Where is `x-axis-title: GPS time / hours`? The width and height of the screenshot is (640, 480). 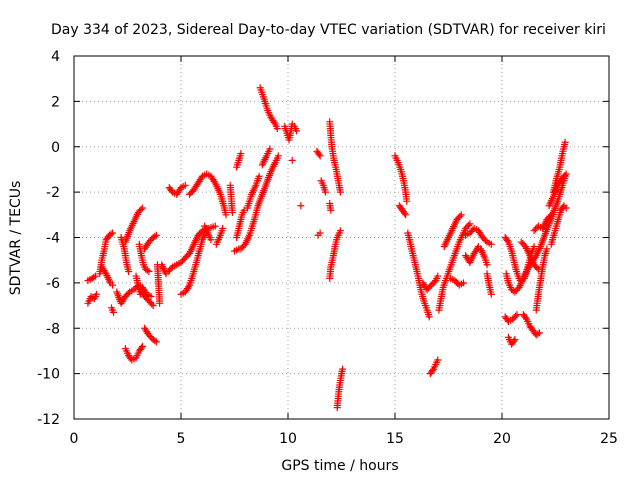 x-axis-title: GPS time / hours is located at coordinates (339, 466).